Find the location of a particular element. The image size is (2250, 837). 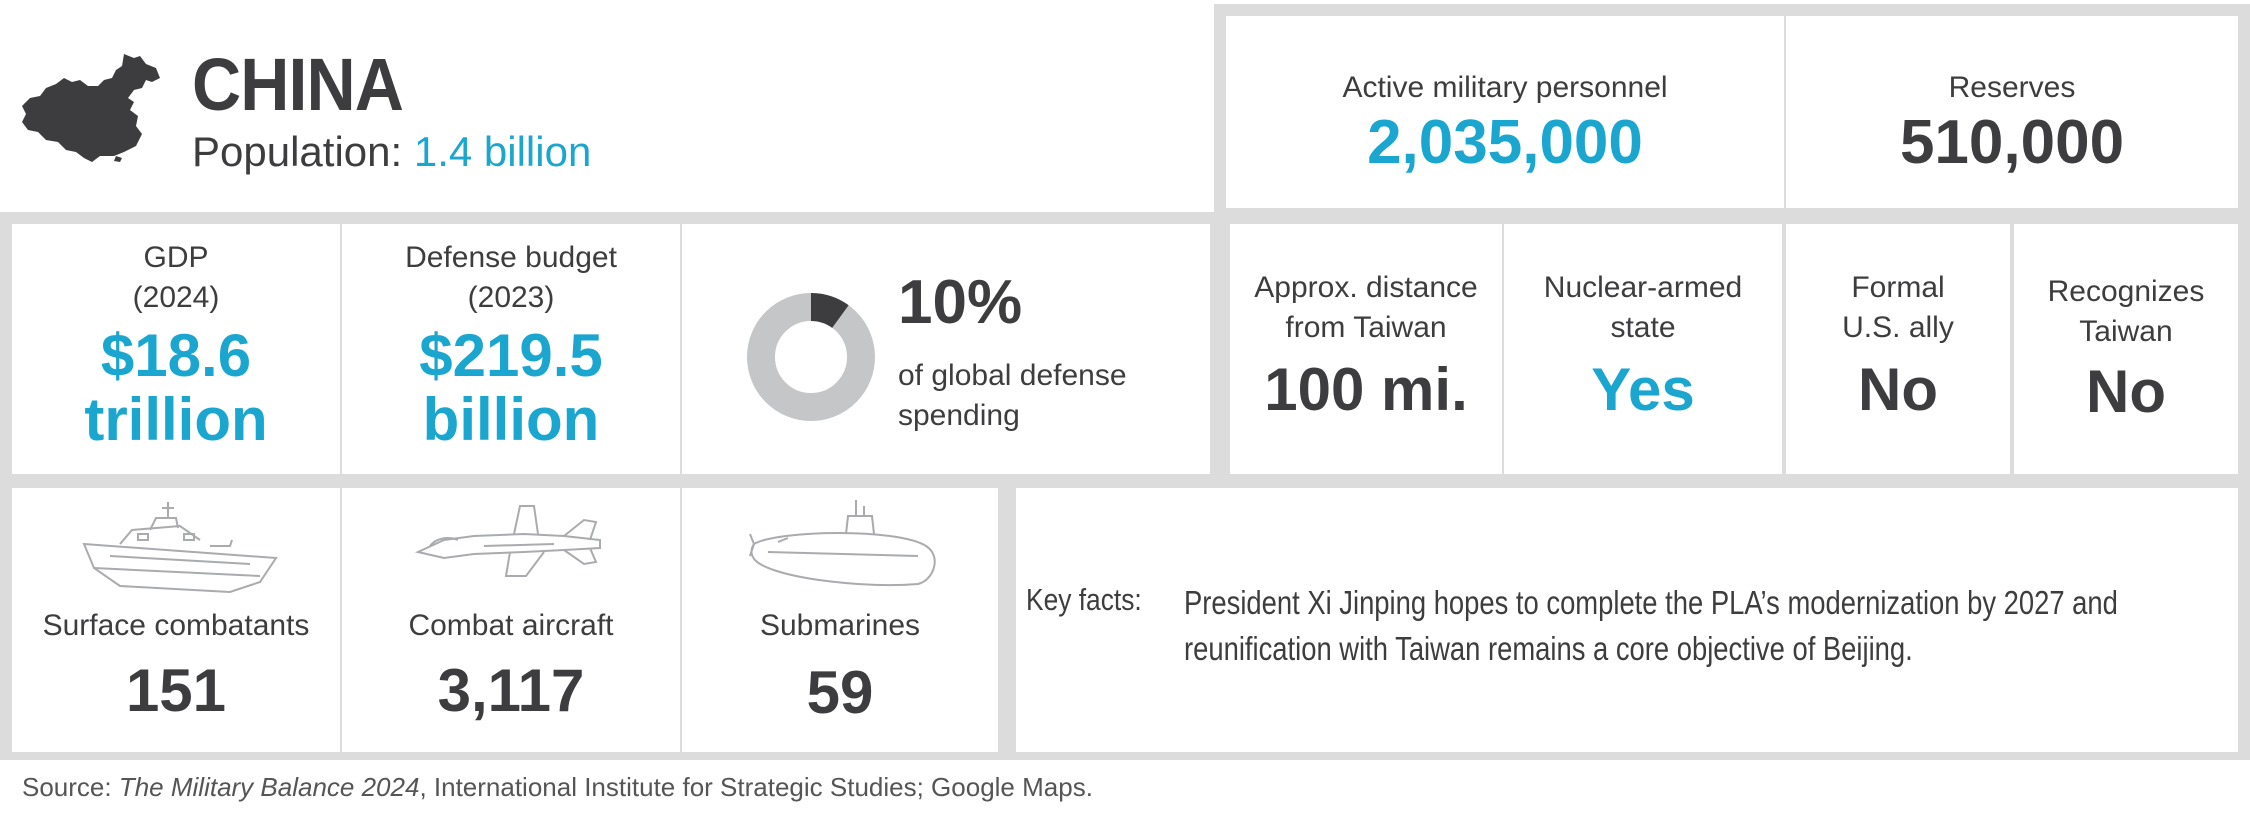

submarines-cell: Submarines 59 is located at coordinates (840, 620).